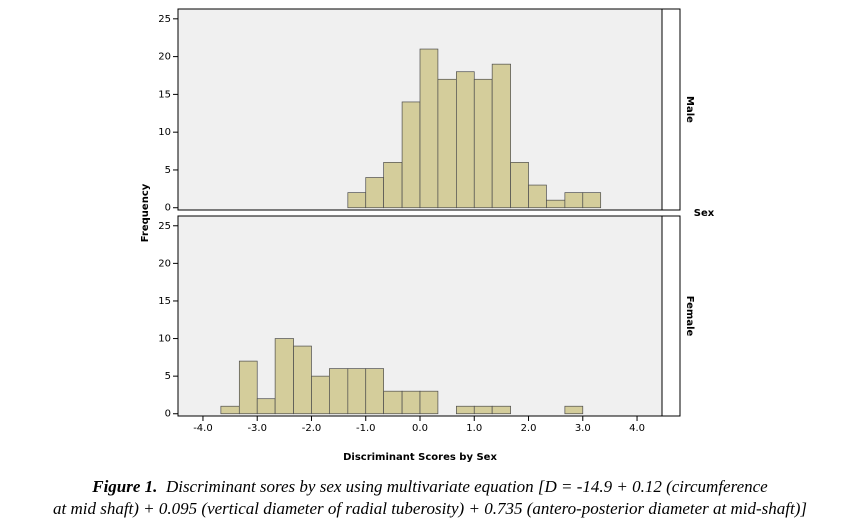 Image resolution: width=860 pixels, height=526 pixels. I want to click on x-tick-label: -2.0, so click(312, 428).